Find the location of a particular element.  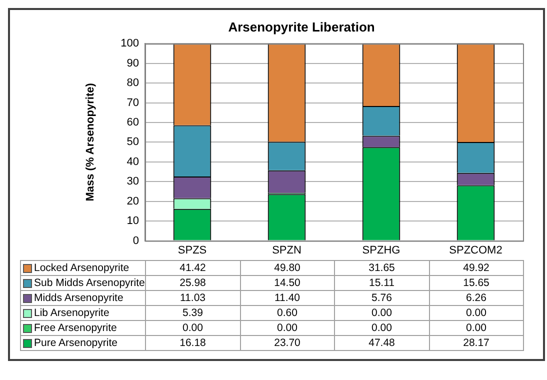

data-label: 49.92 is located at coordinates (476, 268).